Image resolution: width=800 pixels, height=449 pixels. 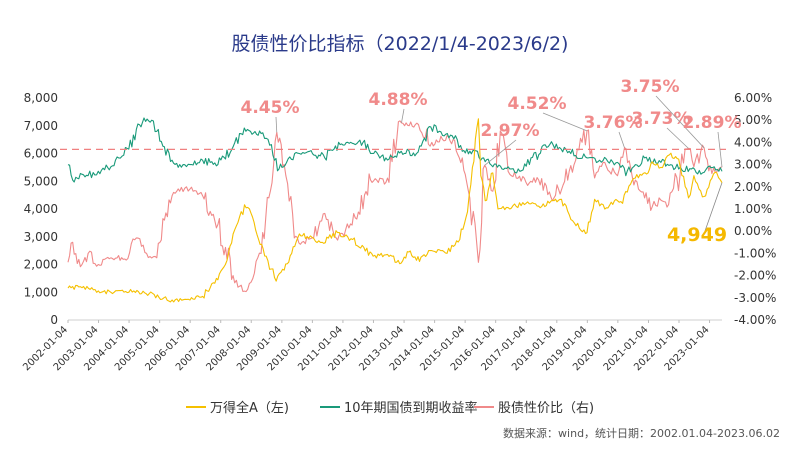 I want to click on annotation-label: 2.89%, so click(x=712, y=123).